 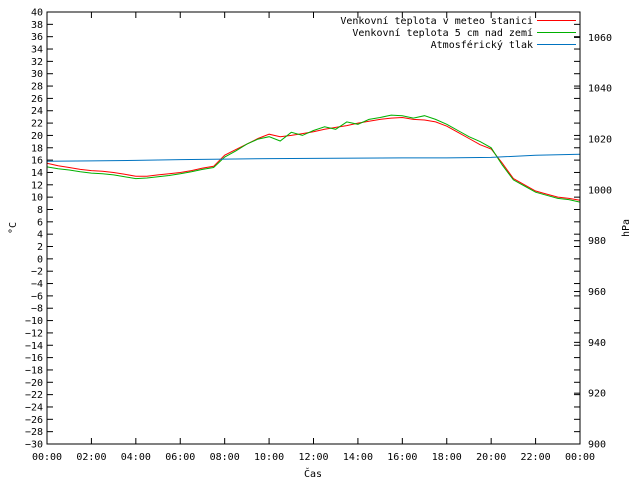 What do you see at coordinates (91, 457) in the screenshot?
I see `x-tick-label: 02:00` at bounding box center [91, 457].